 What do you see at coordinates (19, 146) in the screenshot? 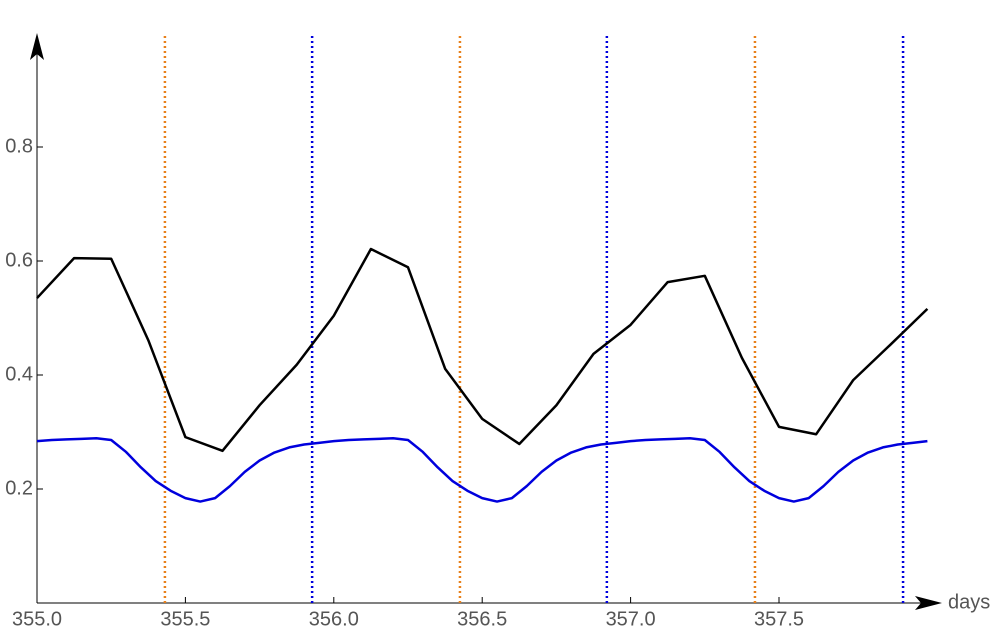
I see `y-tick-label: 0.8` at bounding box center [19, 146].